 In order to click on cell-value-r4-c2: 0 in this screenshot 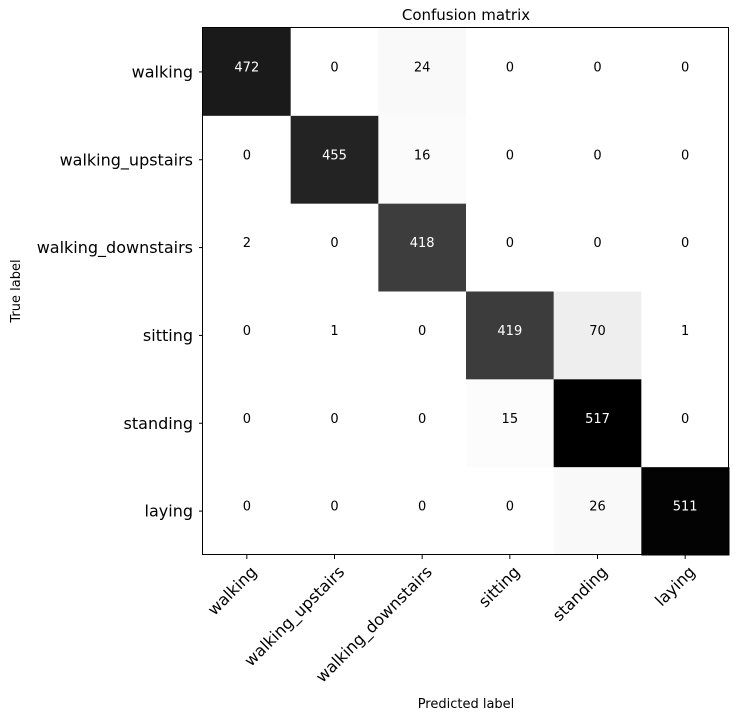, I will do `click(422, 419)`.